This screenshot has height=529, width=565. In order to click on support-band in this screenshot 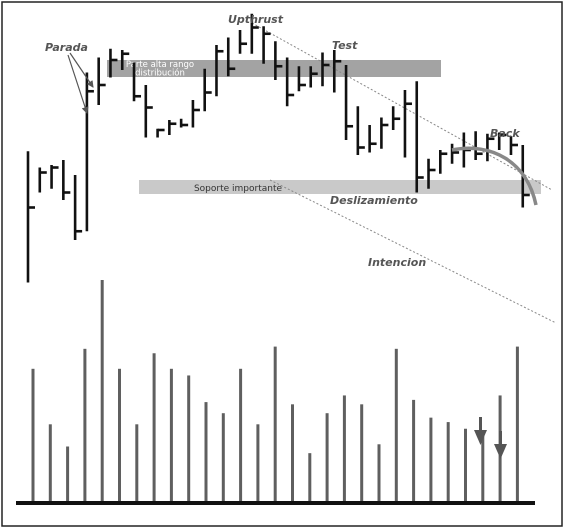, I will do `click(340, 187)`.